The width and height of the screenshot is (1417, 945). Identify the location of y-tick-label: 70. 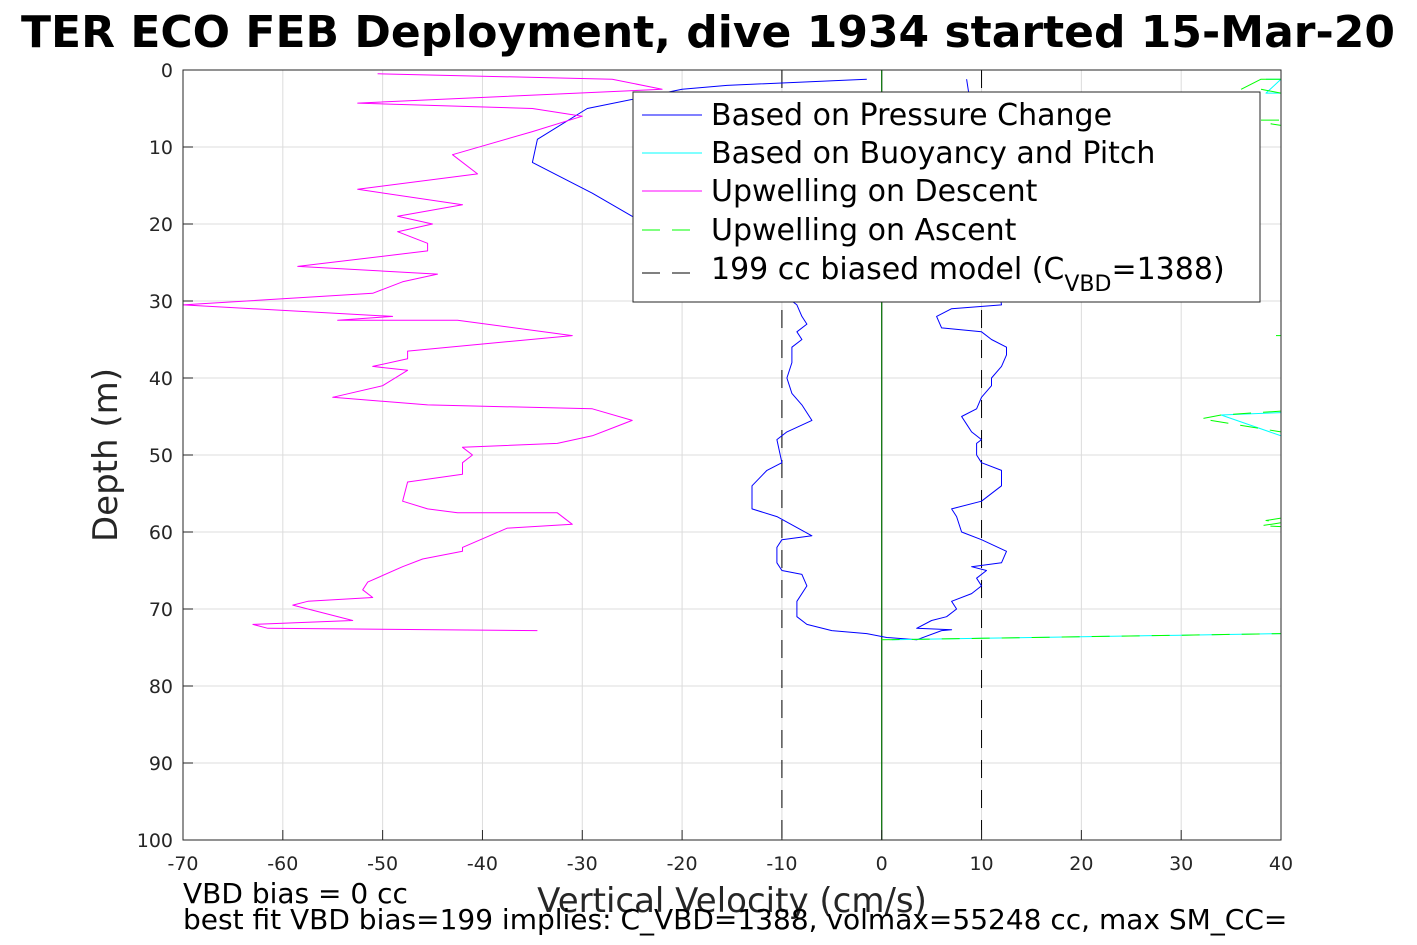
(161, 610).